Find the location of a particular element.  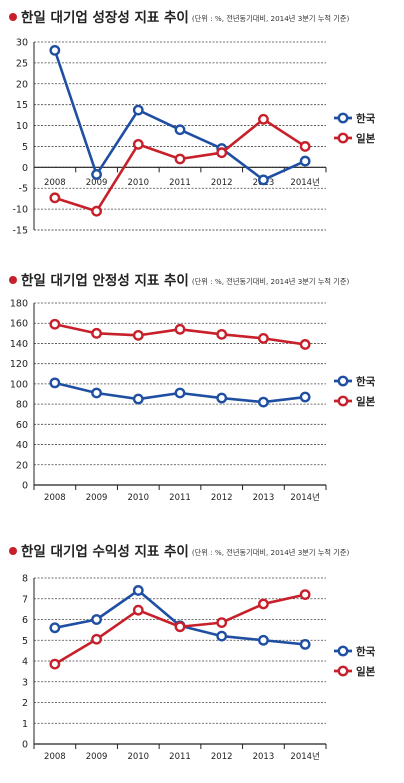

y-tick-label: 3 is located at coordinates (25, 682).